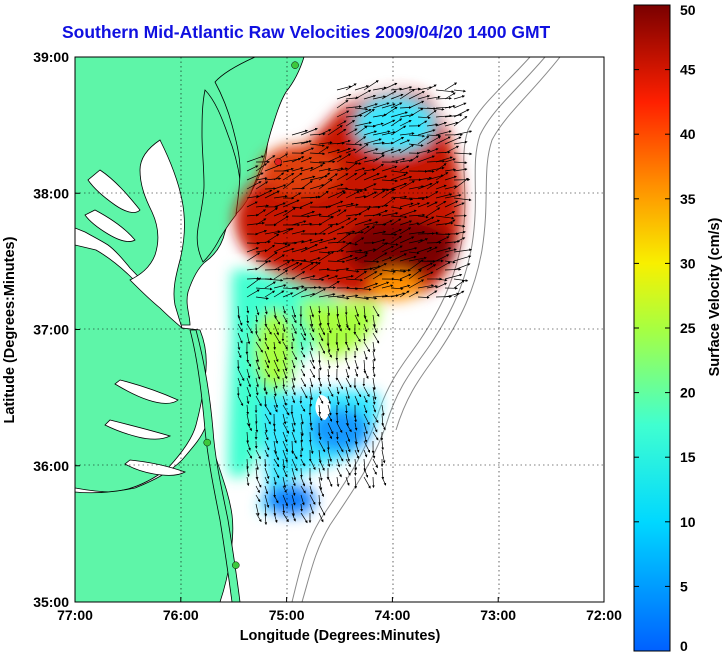 The height and width of the screenshot is (659, 724). Describe the element at coordinates (665, 328) in the screenshot. I see `colorbar-ticks: 0 5 10 15 20 25 30 35 40 45 50` at that location.